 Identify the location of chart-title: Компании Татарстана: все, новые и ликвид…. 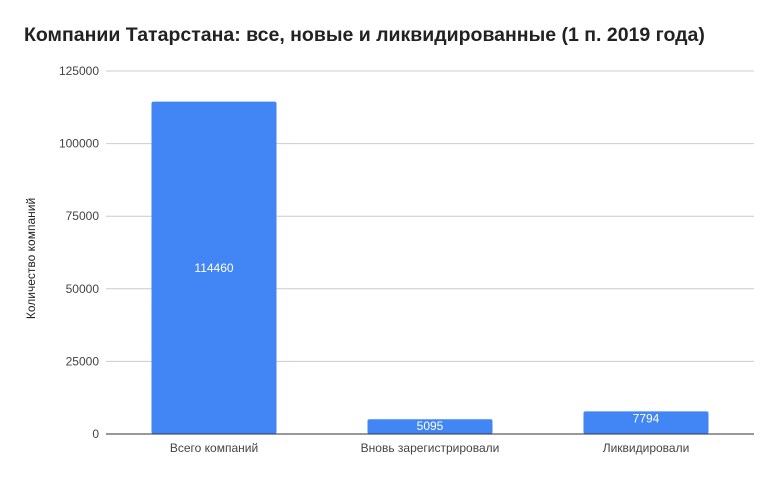
(364, 35).